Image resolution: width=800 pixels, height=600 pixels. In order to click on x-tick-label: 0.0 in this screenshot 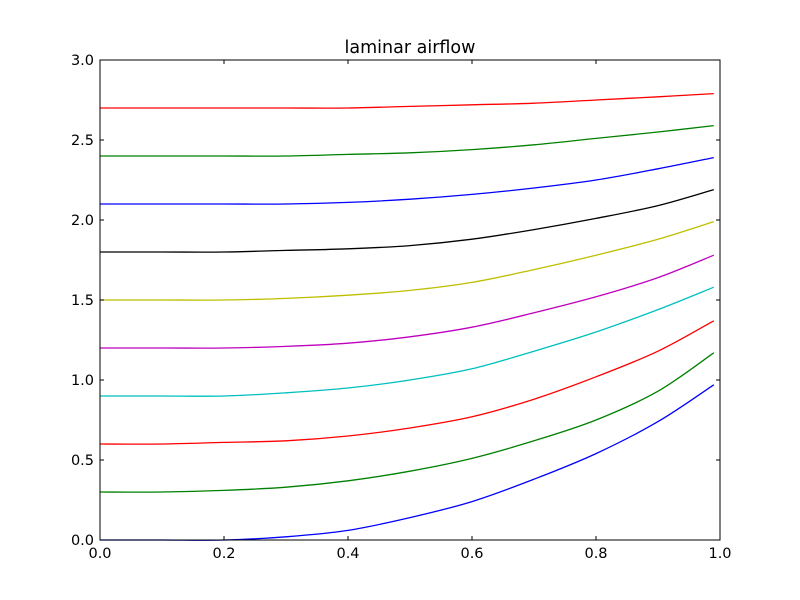, I will do `click(99, 554)`.